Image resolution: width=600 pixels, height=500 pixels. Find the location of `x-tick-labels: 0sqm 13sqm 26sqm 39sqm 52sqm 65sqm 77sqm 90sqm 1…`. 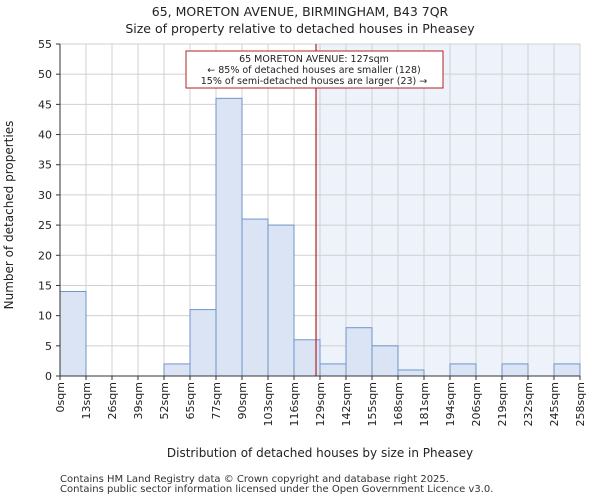

x-tick-labels: 0sqm 13sqm 26sqm 39sqm 52sqm 65sqm 77sqm 90sqm 1… is located at coordinates (320, 401).